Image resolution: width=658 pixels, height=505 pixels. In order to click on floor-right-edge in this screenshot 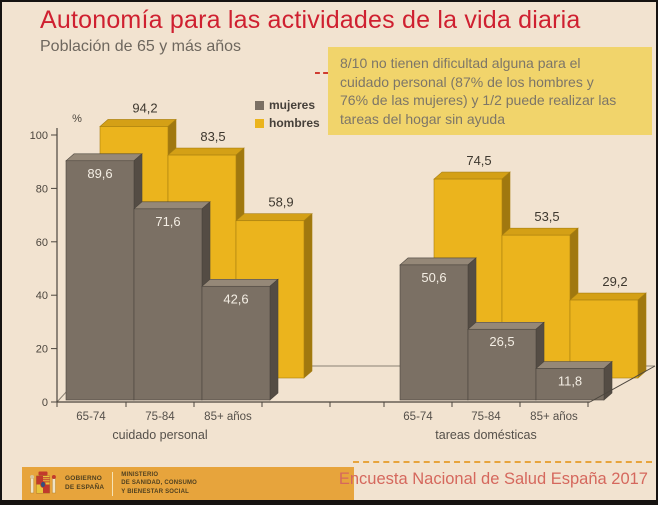, I will do `click(622, 384)`.